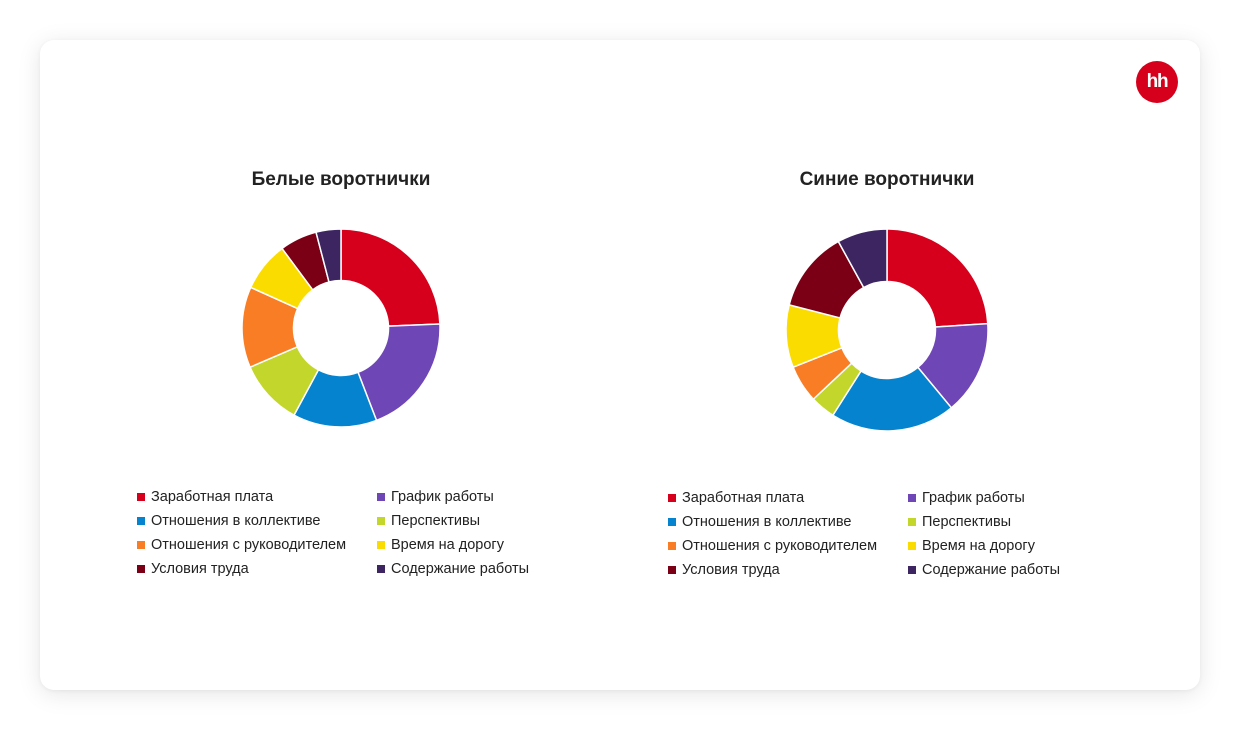 This screenshot has width=1240, height=746. What do you see at coordinates (887, 330) in the screenshot?
I see `donut-chart-blue-collar` at bounding box center [887, 330].